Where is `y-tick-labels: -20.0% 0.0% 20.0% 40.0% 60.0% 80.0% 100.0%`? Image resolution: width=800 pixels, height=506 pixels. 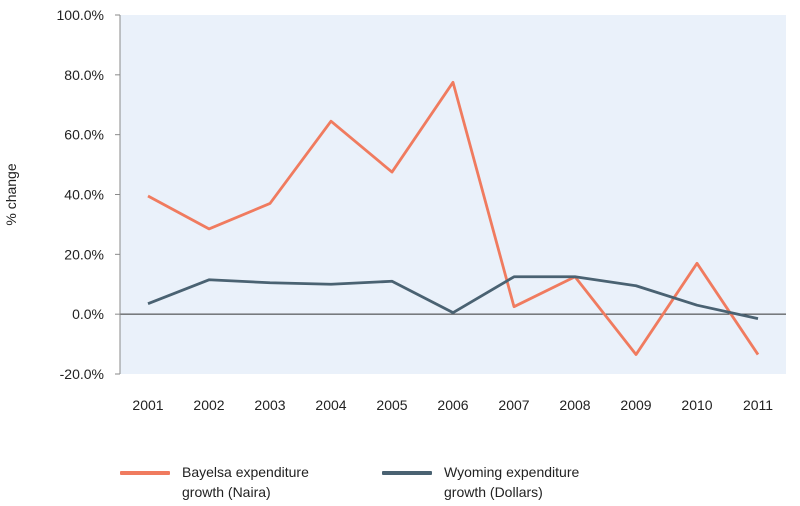
y-tick-labels: -20.0% 0.0% 20.0% 40.0% 60.0% 80.0% 100.0% is located at coordinates (88, 194).